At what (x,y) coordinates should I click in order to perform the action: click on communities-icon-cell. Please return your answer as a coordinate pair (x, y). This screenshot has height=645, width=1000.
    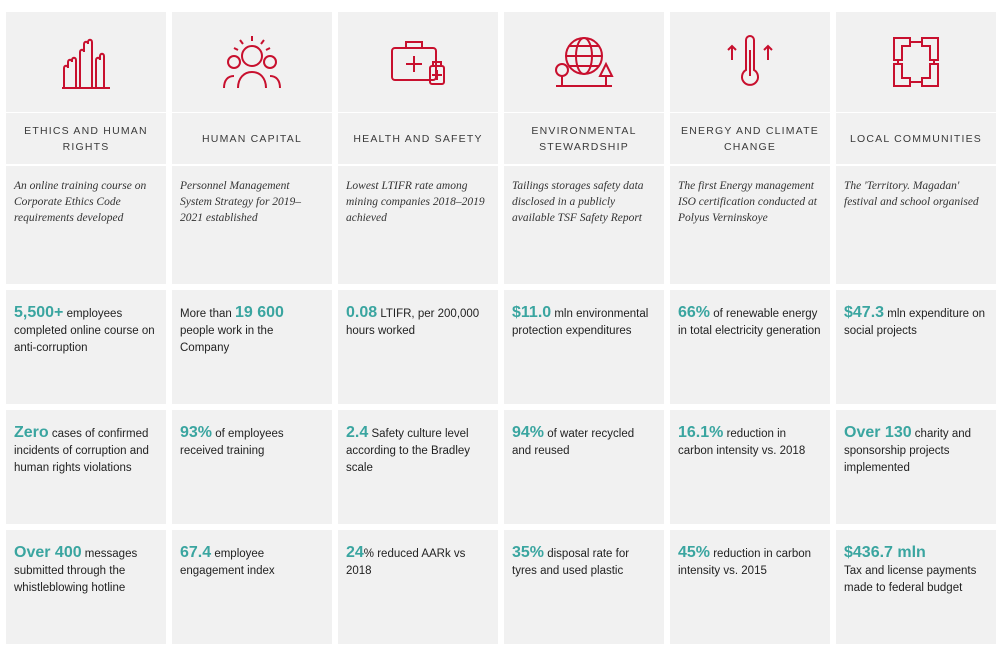
    Looking at the image, I should click on (916, 62).